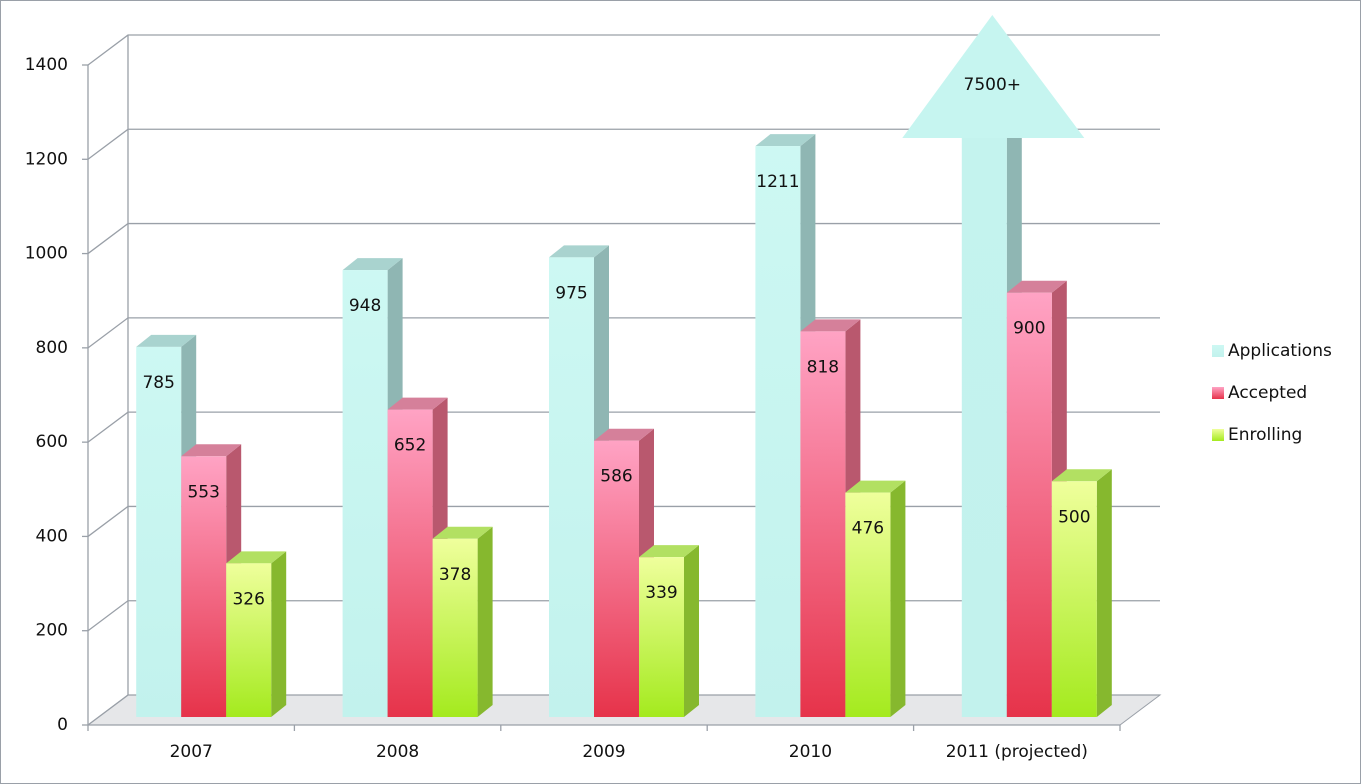  Describe the element at coordinates (52, 442) in the screenshot. I see `y-tick-label: 600` at that location.